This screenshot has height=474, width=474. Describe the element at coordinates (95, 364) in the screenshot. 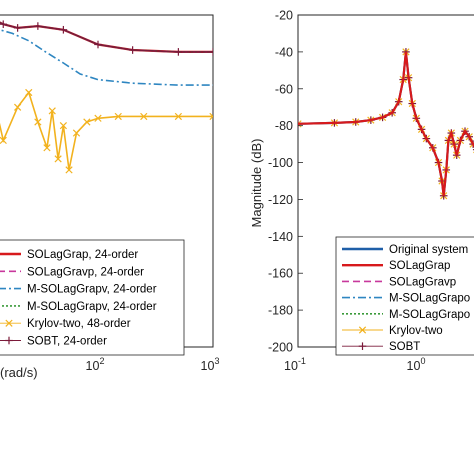

I see `left-x-tick-label: 10²` at that location.